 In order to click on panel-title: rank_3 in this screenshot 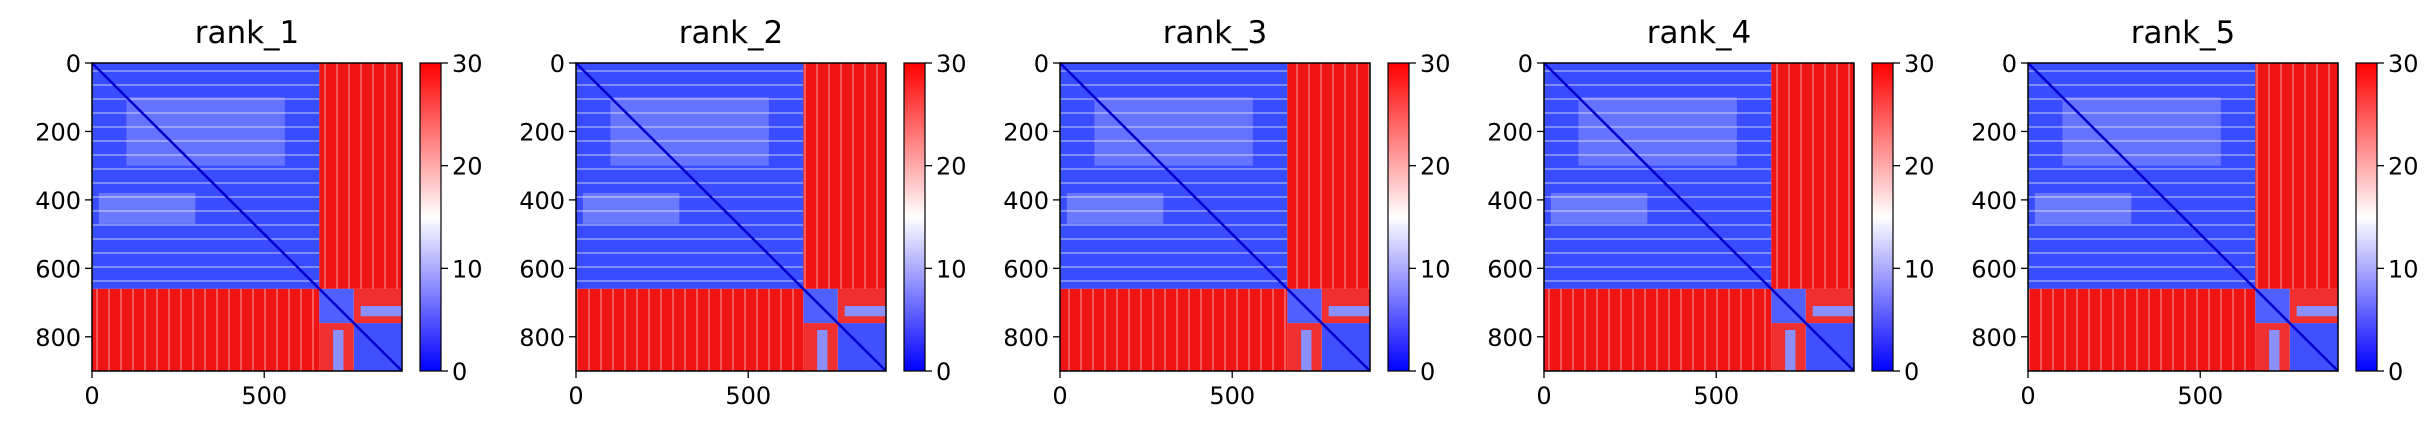, I will do `click(1215, 33)`.